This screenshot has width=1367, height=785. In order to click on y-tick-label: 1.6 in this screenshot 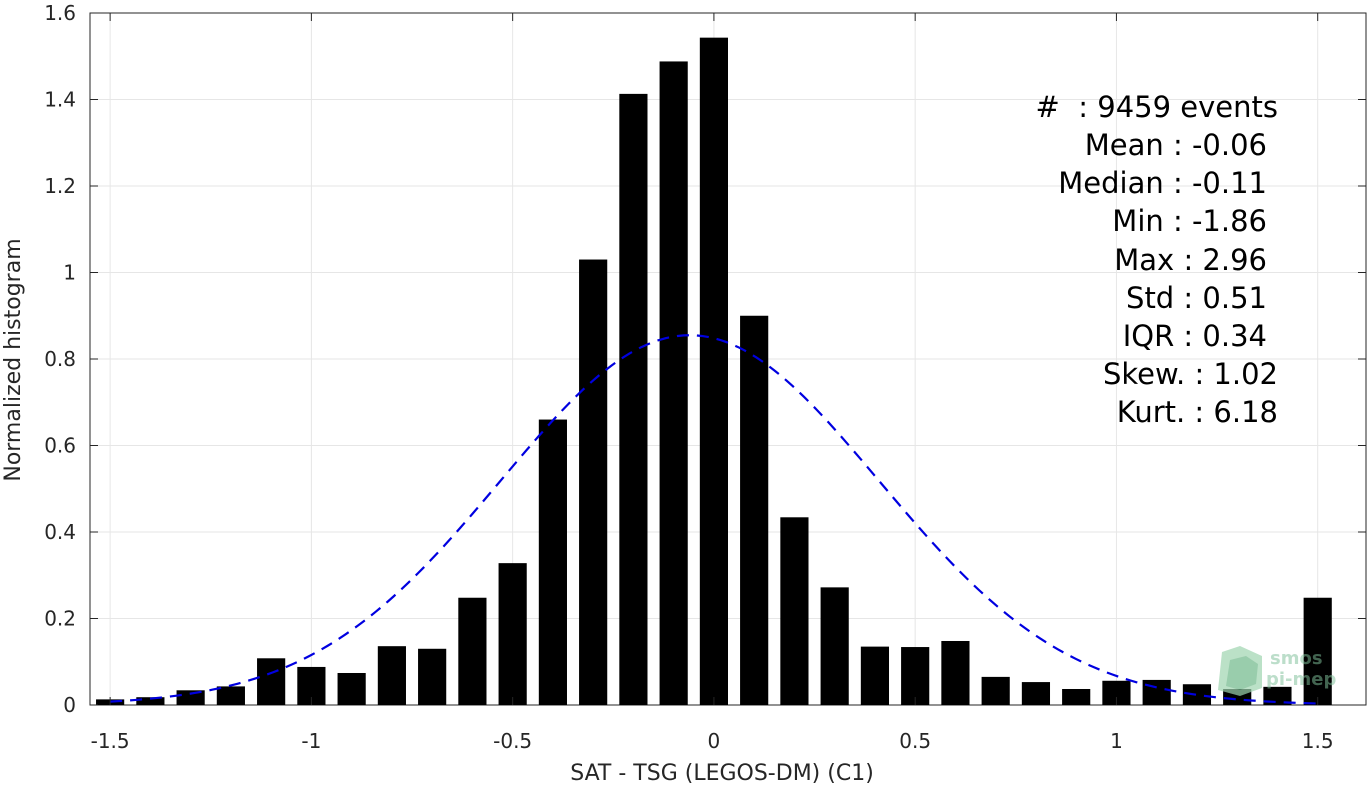, I will do `click(60, 13)`.